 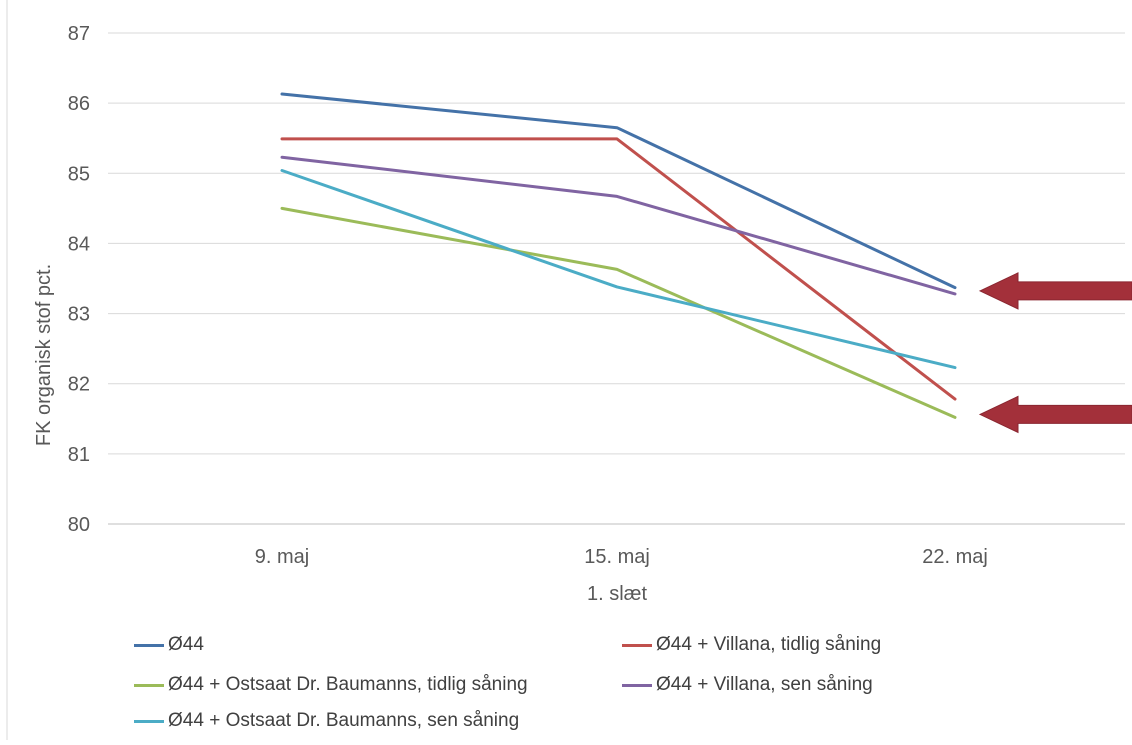 What do you see at coordinates (79, 34) in the screenshot?
I see `y-tick-label: 87` at bounding box center [79, 34].